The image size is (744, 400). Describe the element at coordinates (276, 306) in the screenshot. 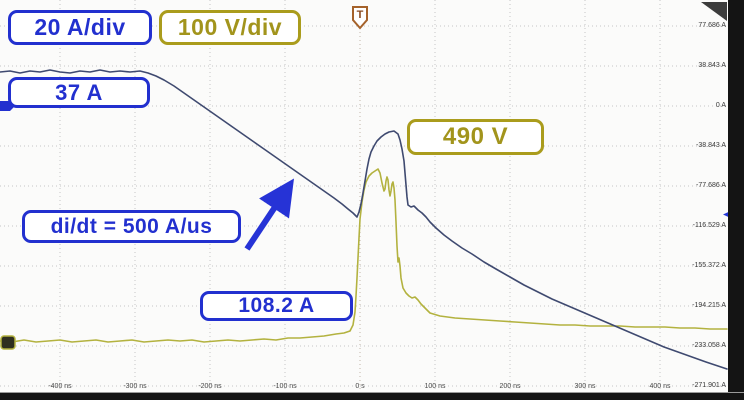

I see `peak-current-label: 108.2 A` at that location.